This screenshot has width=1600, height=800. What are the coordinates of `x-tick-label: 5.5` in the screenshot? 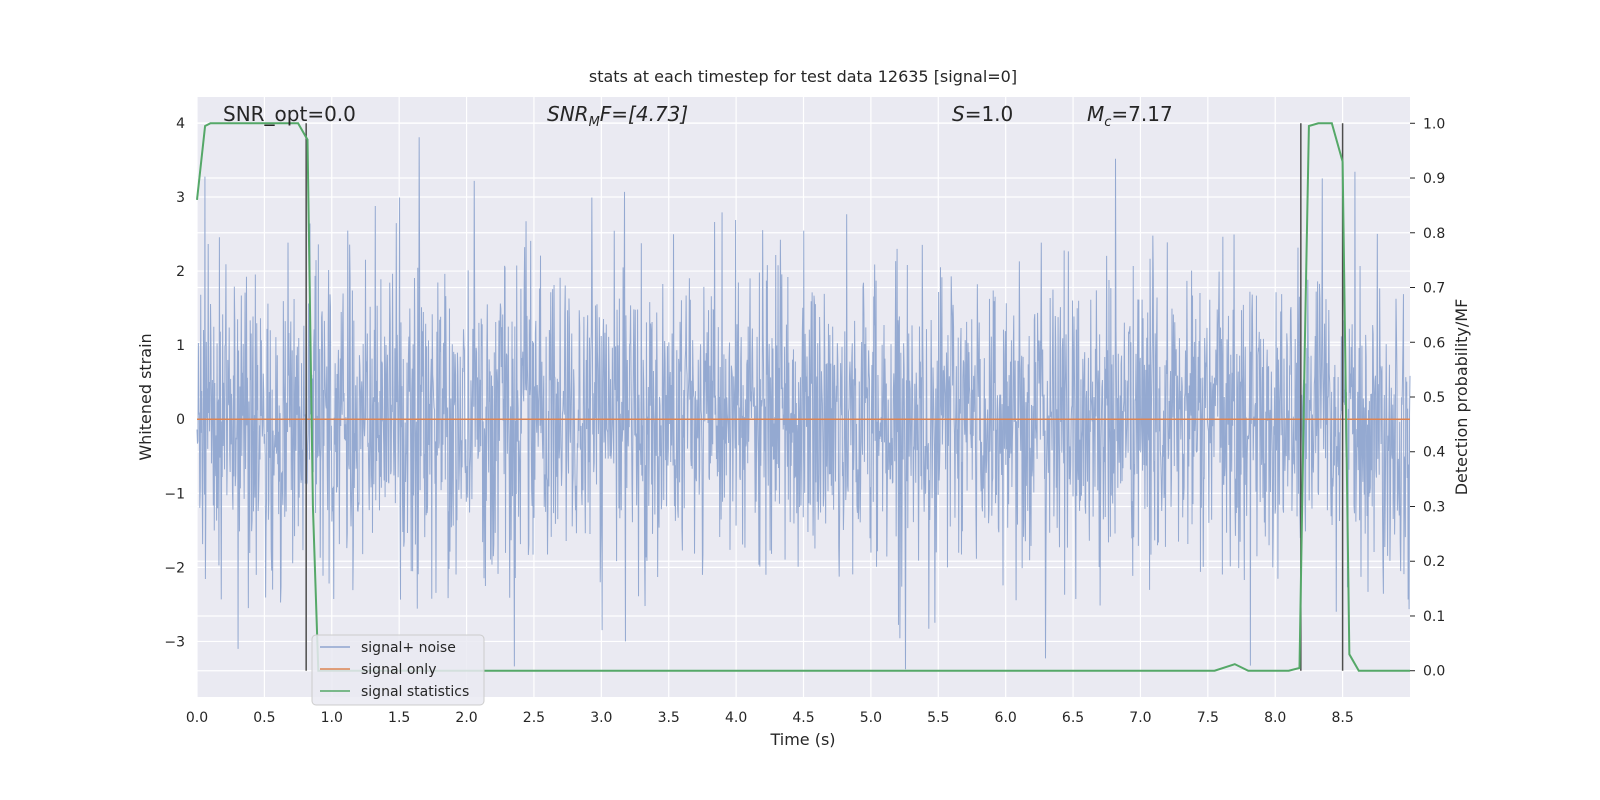 It's located at (938, 718).